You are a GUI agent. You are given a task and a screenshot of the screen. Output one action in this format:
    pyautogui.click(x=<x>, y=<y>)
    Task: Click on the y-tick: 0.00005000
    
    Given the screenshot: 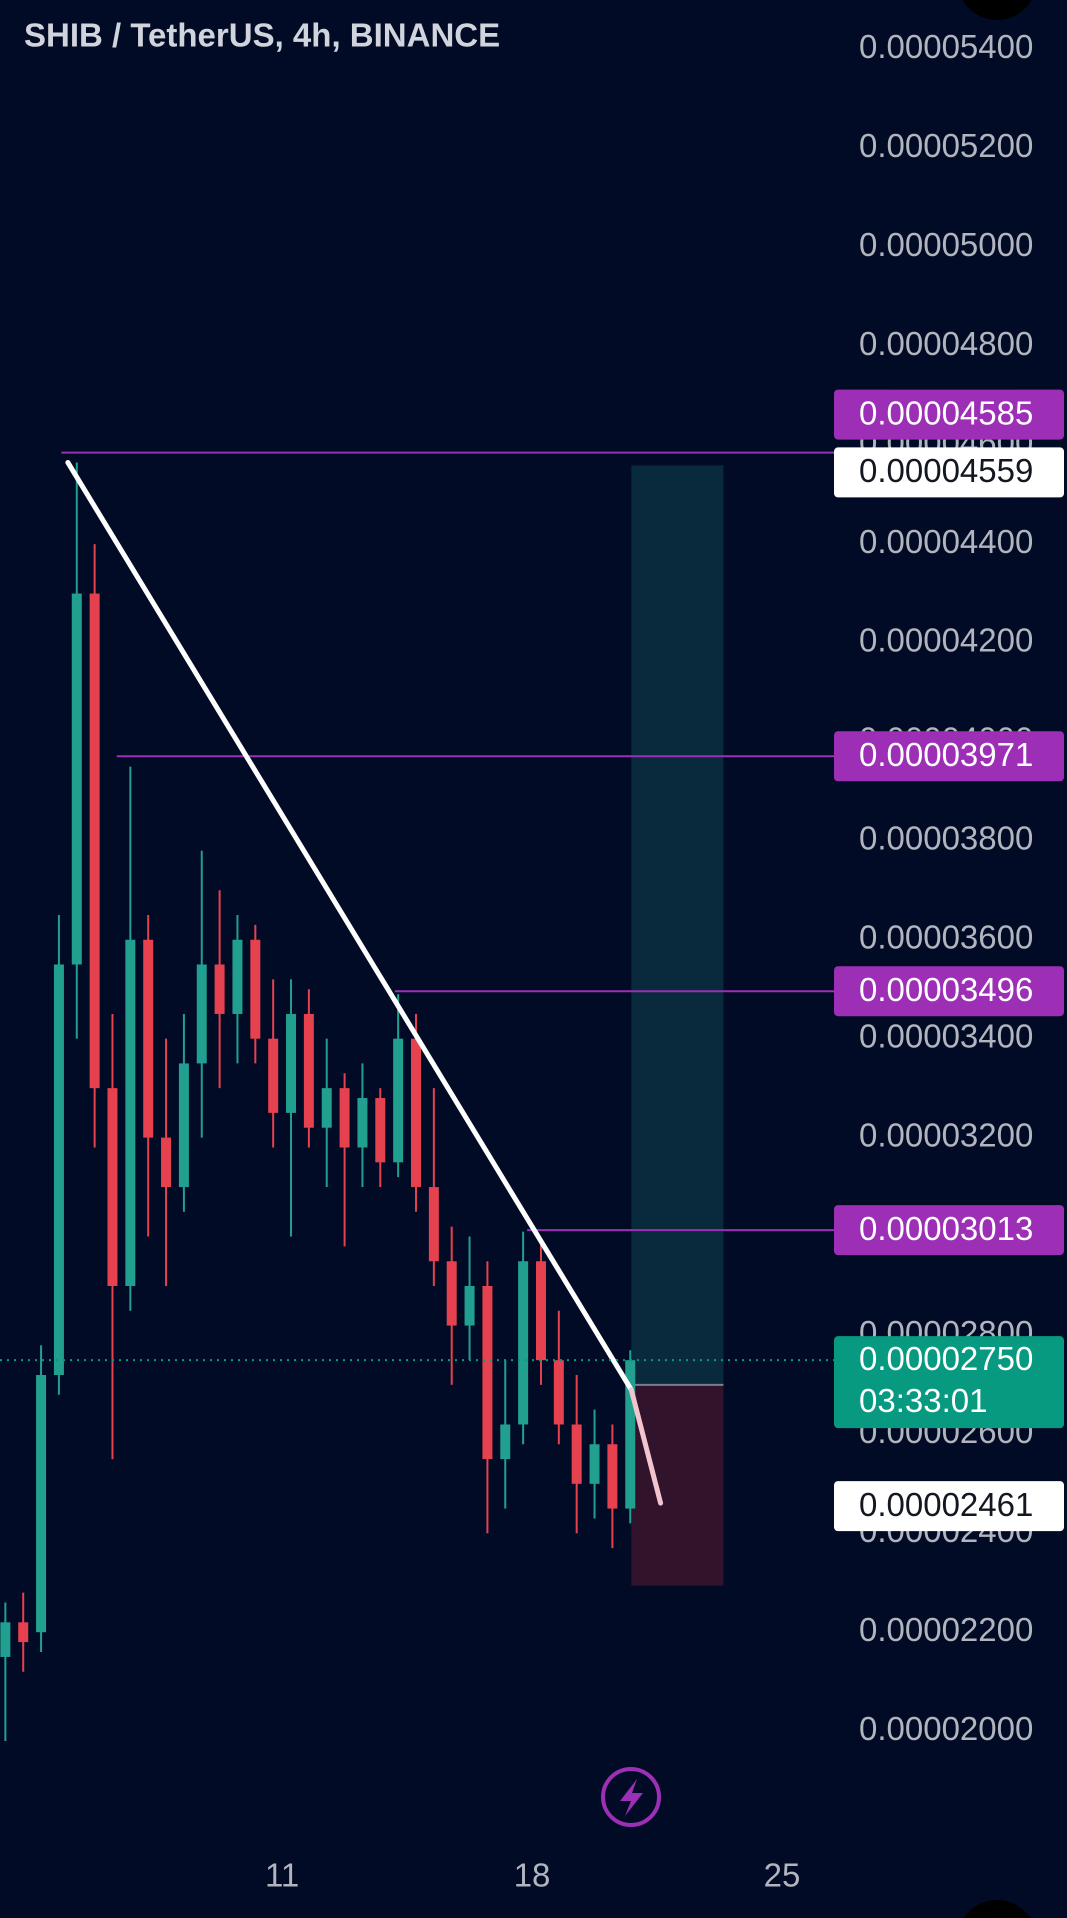 What is the action you would take?
    pyautogui.click(x=946, y=244)
    